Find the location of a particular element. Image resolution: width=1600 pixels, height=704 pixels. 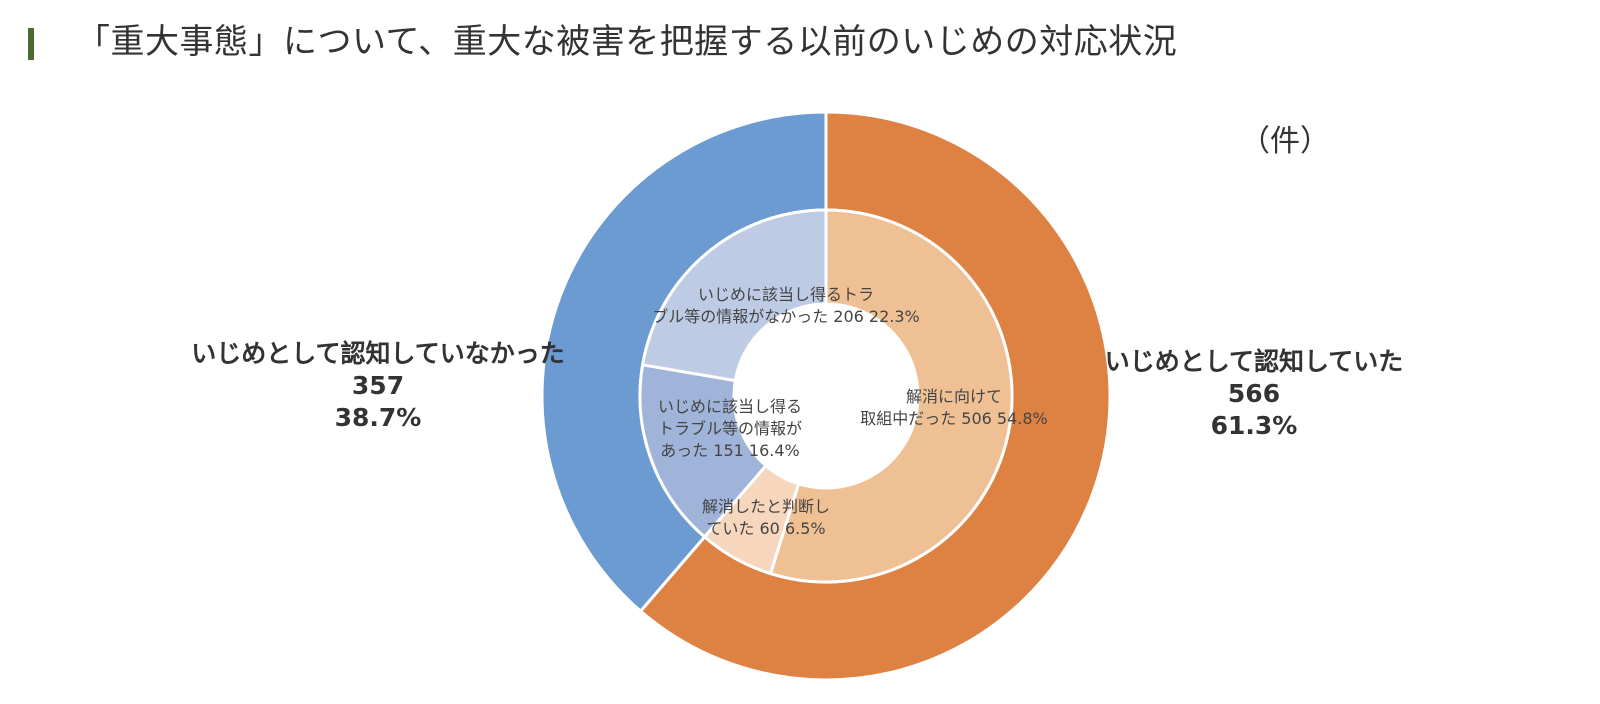

inner-ring is located at coordinates (826, 396).